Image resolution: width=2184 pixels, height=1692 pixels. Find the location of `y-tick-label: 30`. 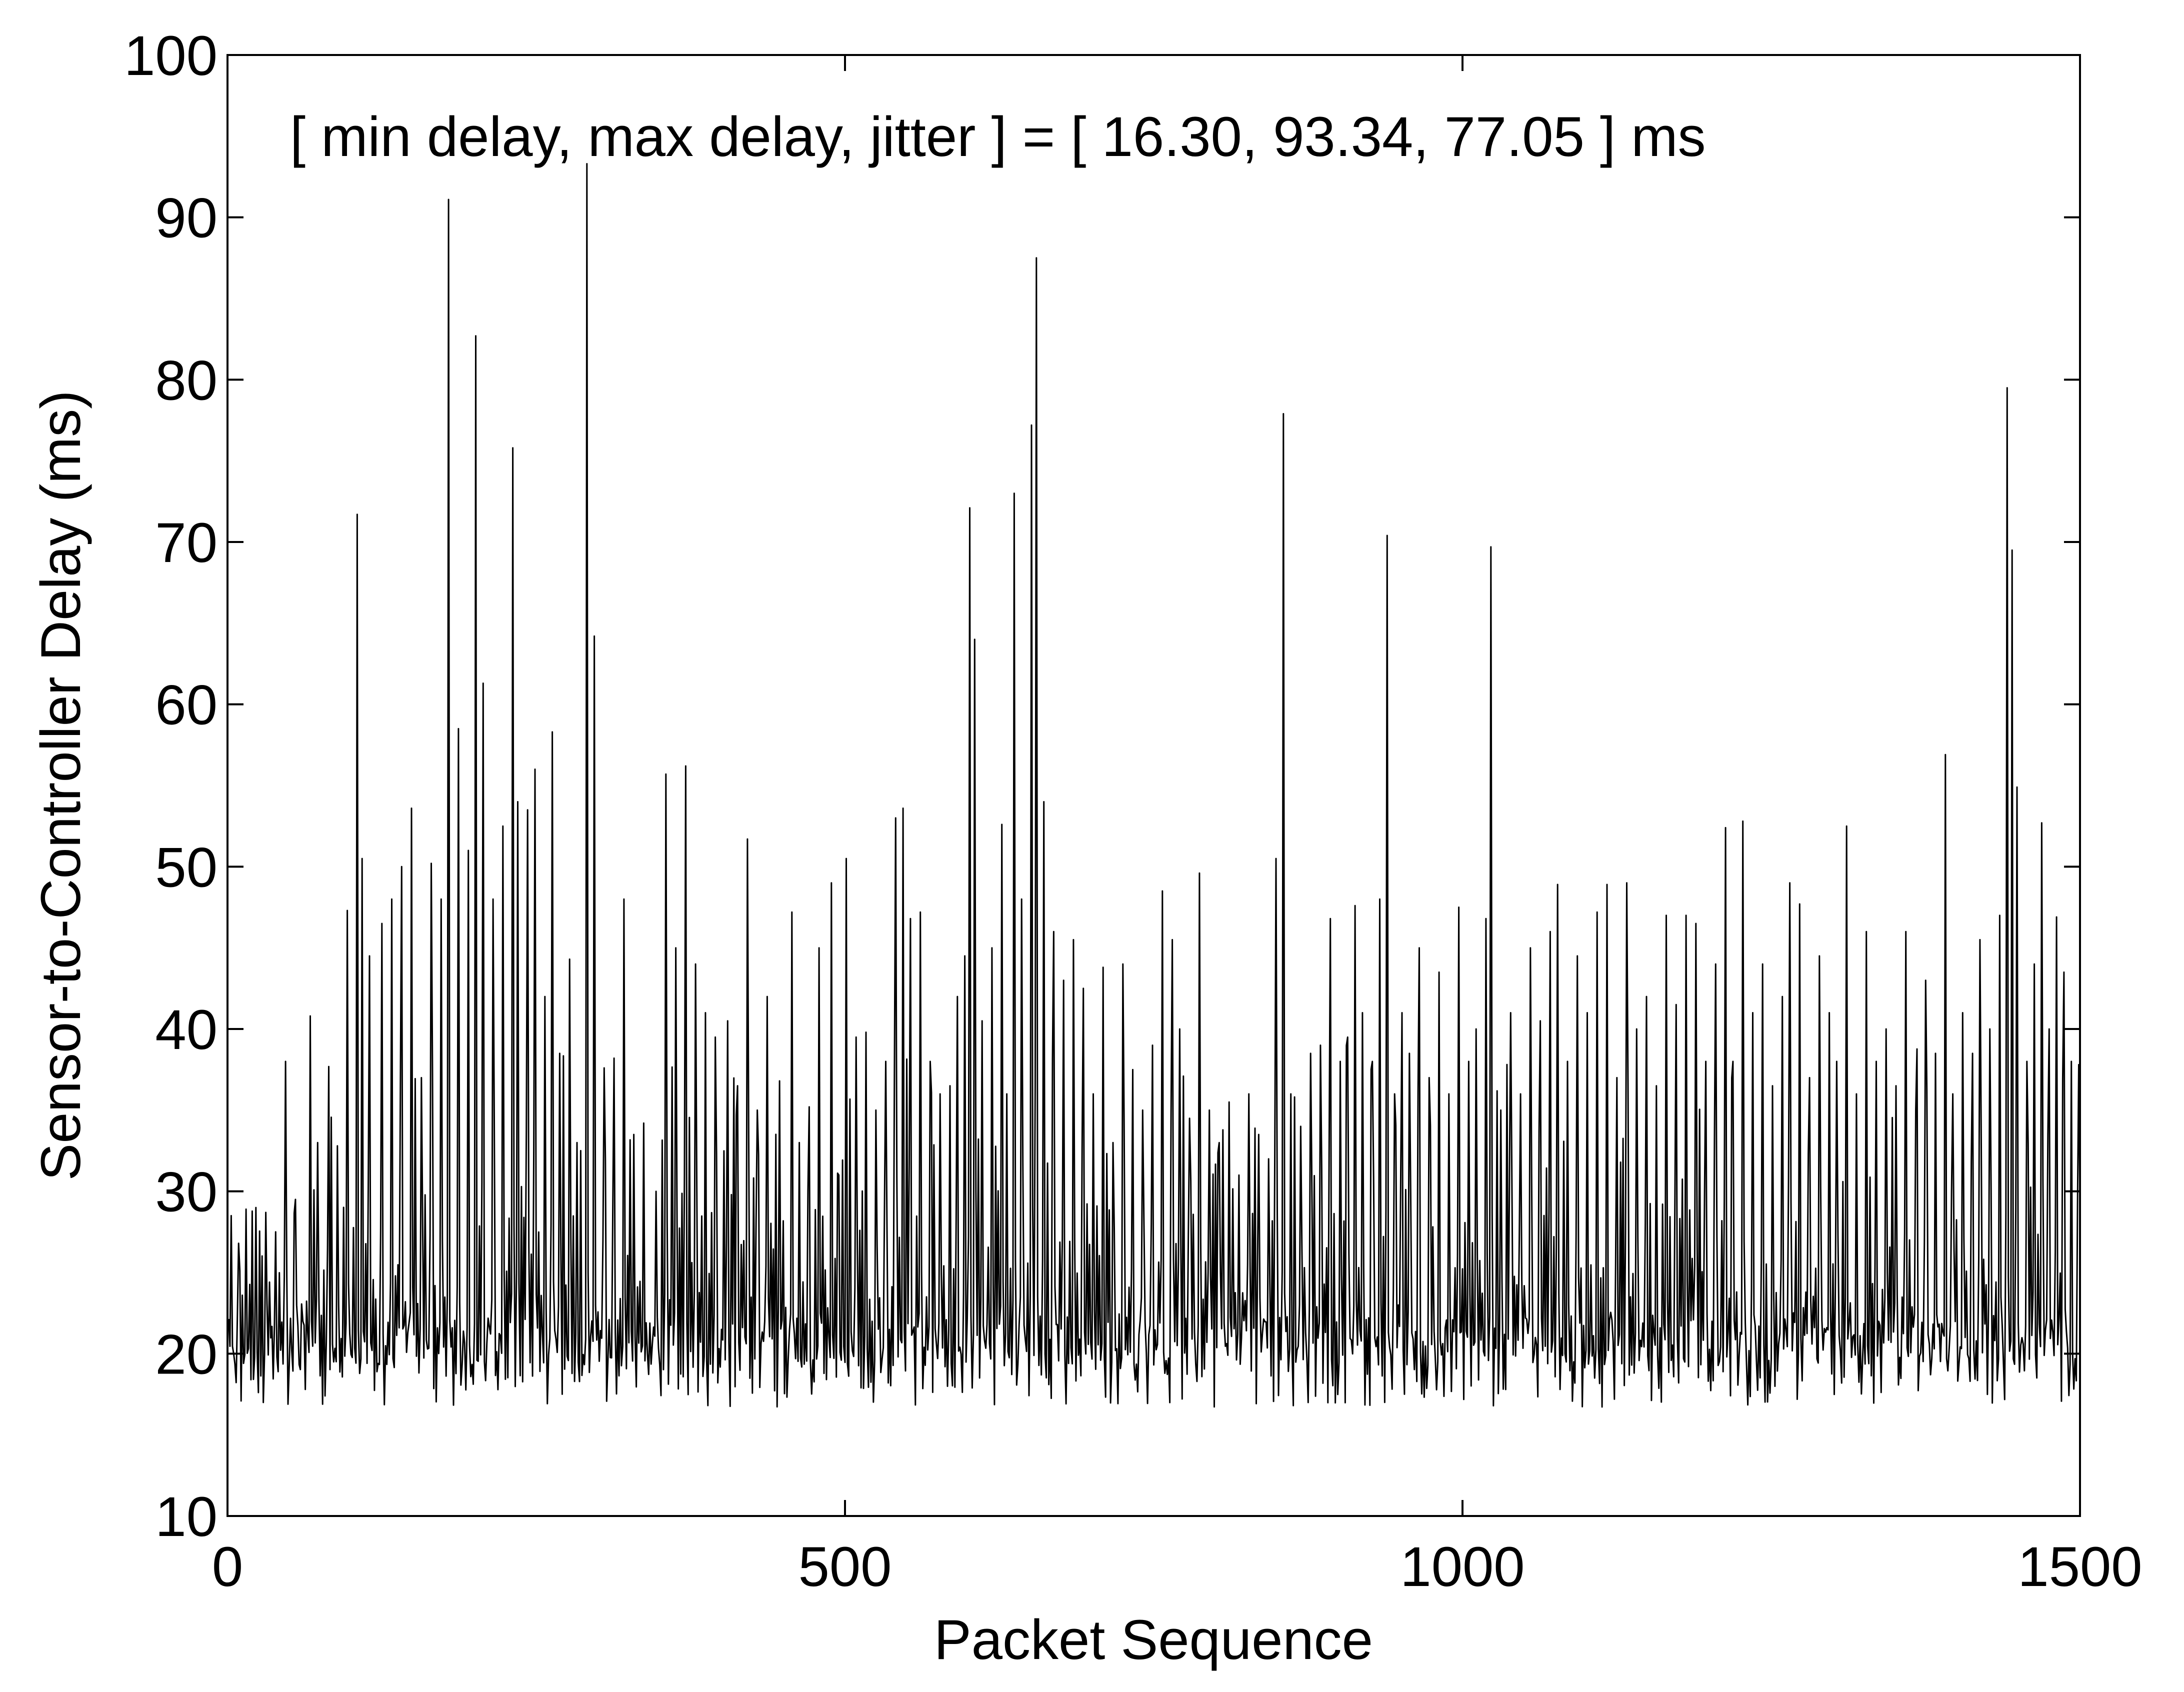

y-tick-label: 30 is located at coordinates (186, 1192).